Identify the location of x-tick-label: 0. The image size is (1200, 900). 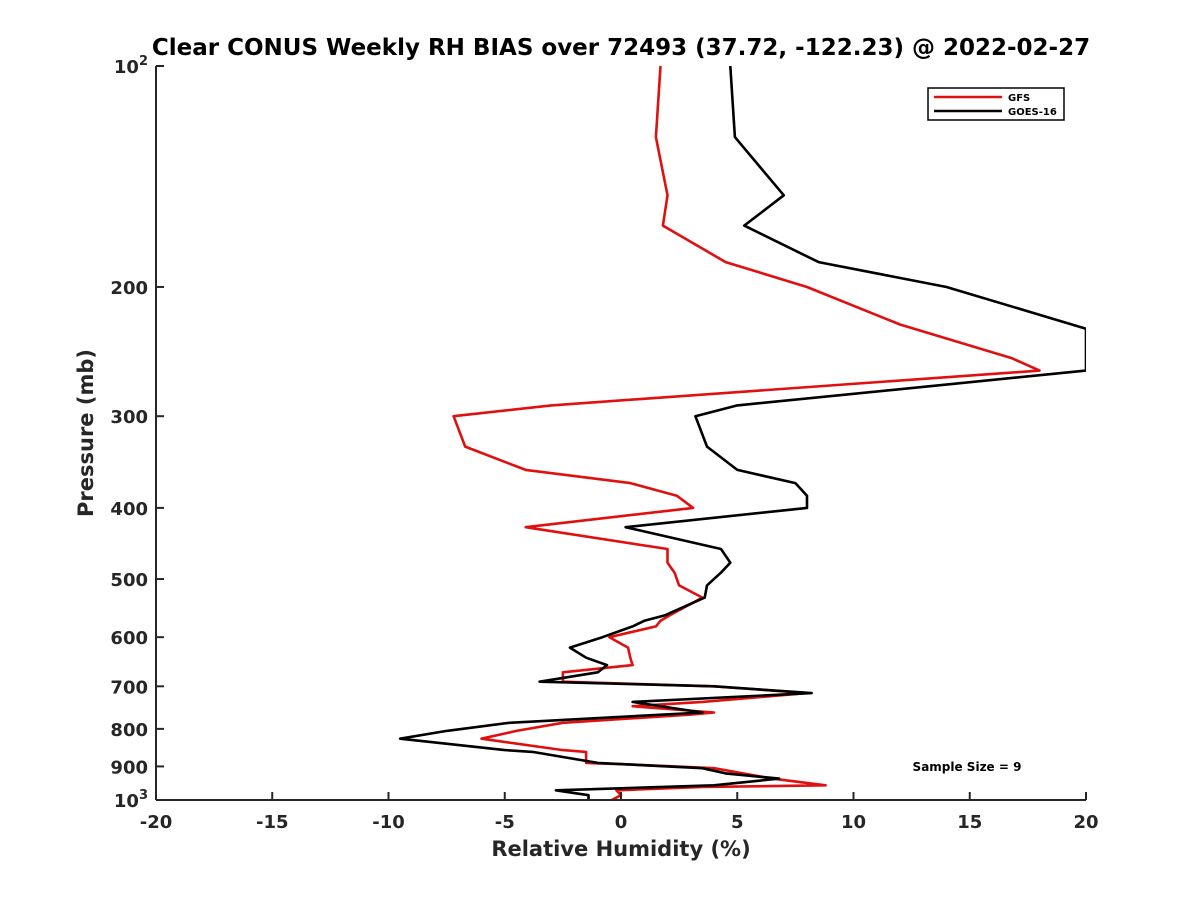
(621, 822).